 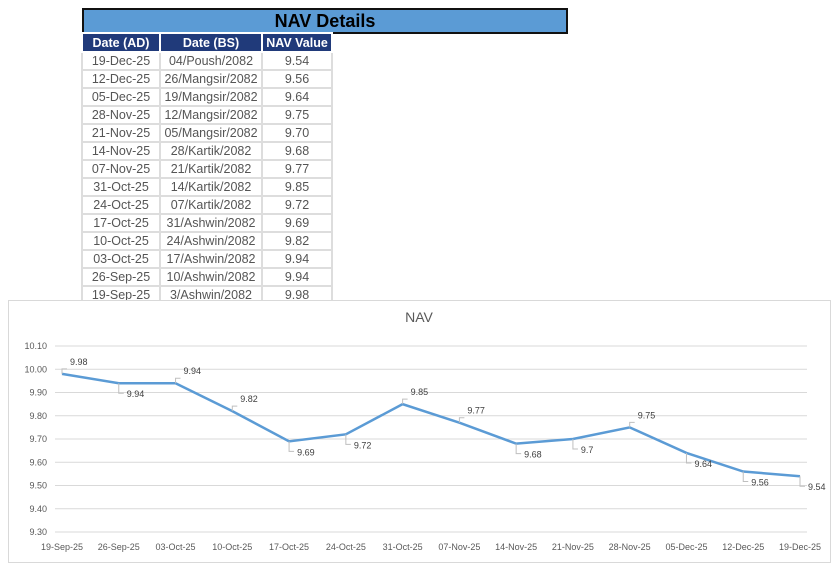 I want to click on data-label: 9.64, so click(x=703, y=464).